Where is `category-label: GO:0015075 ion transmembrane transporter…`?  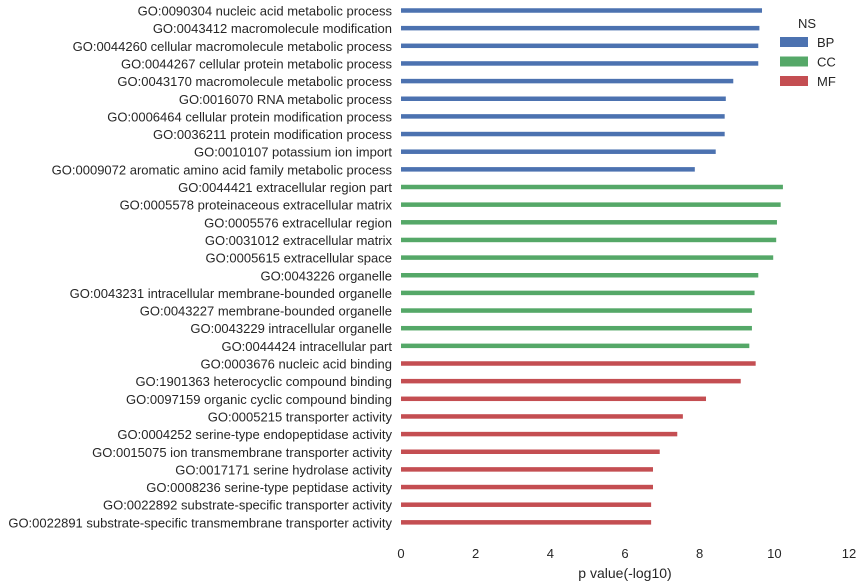 category-label: GO:0015075 ion transmembrane transporter… is located at coordinates (242, 452).